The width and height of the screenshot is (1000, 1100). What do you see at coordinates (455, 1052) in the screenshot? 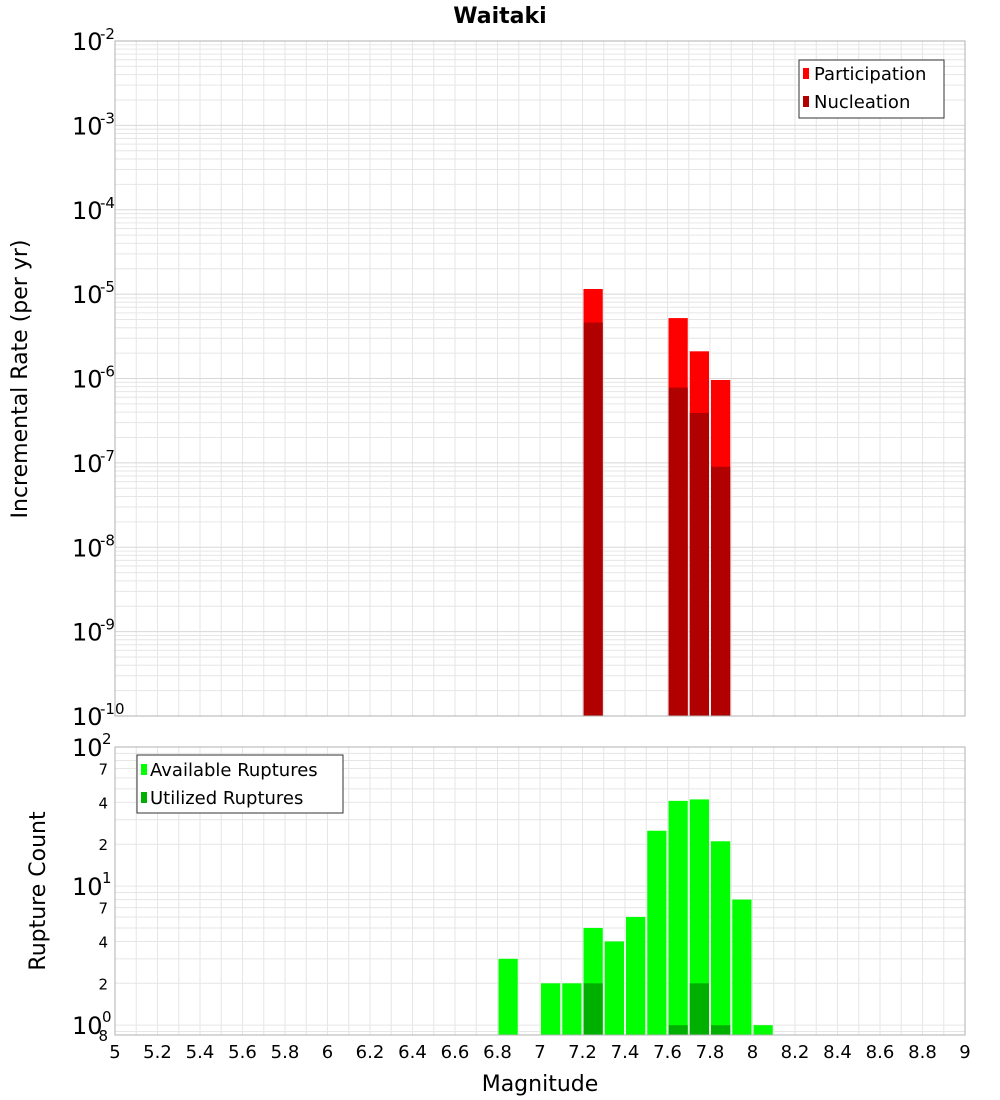
I see `x-tick-label: 6.6` at bounding box center [455, 1052].